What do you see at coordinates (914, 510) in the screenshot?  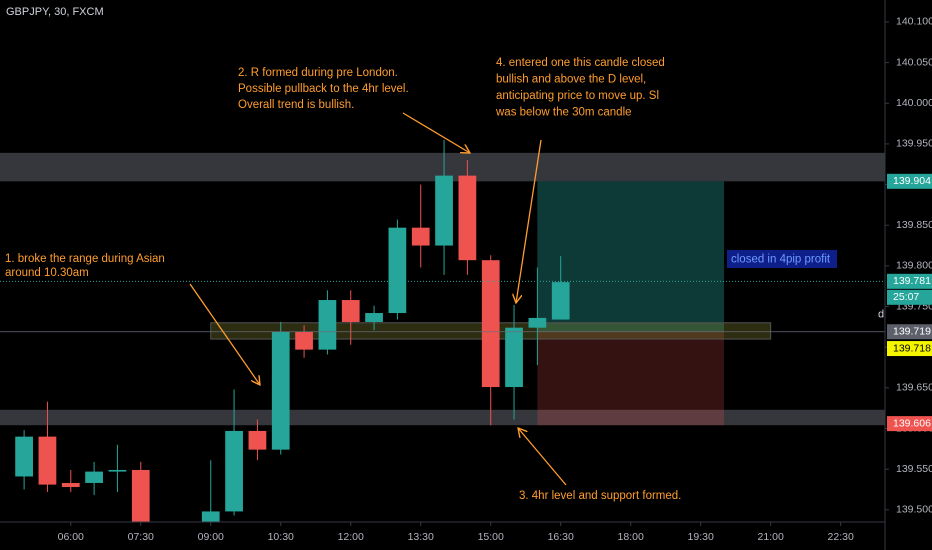 I see `y-tick-label: 139.500` at bounding box center [914, 510].